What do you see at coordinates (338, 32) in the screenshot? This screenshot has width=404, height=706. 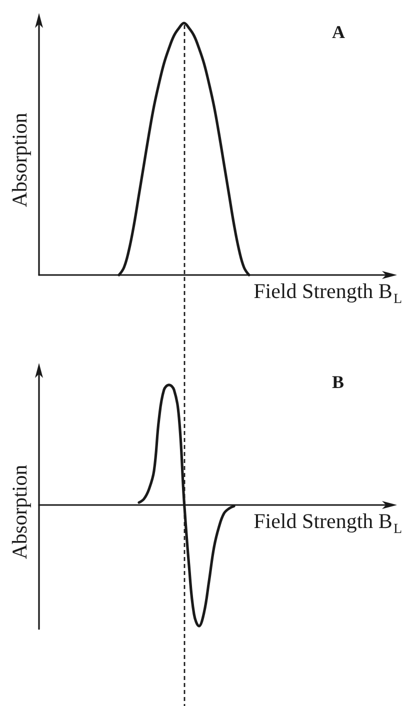 I see `chart-title: A` at bounding box center [338, 32].